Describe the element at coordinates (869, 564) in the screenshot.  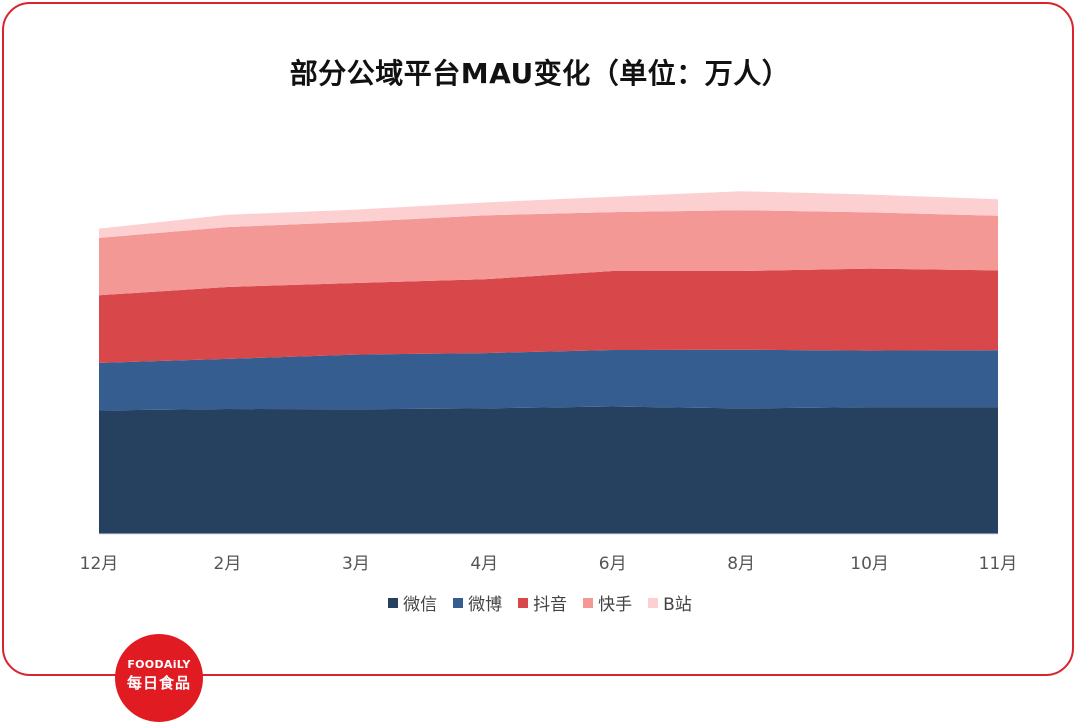
I see `x-tick-label: 10月` at that location.